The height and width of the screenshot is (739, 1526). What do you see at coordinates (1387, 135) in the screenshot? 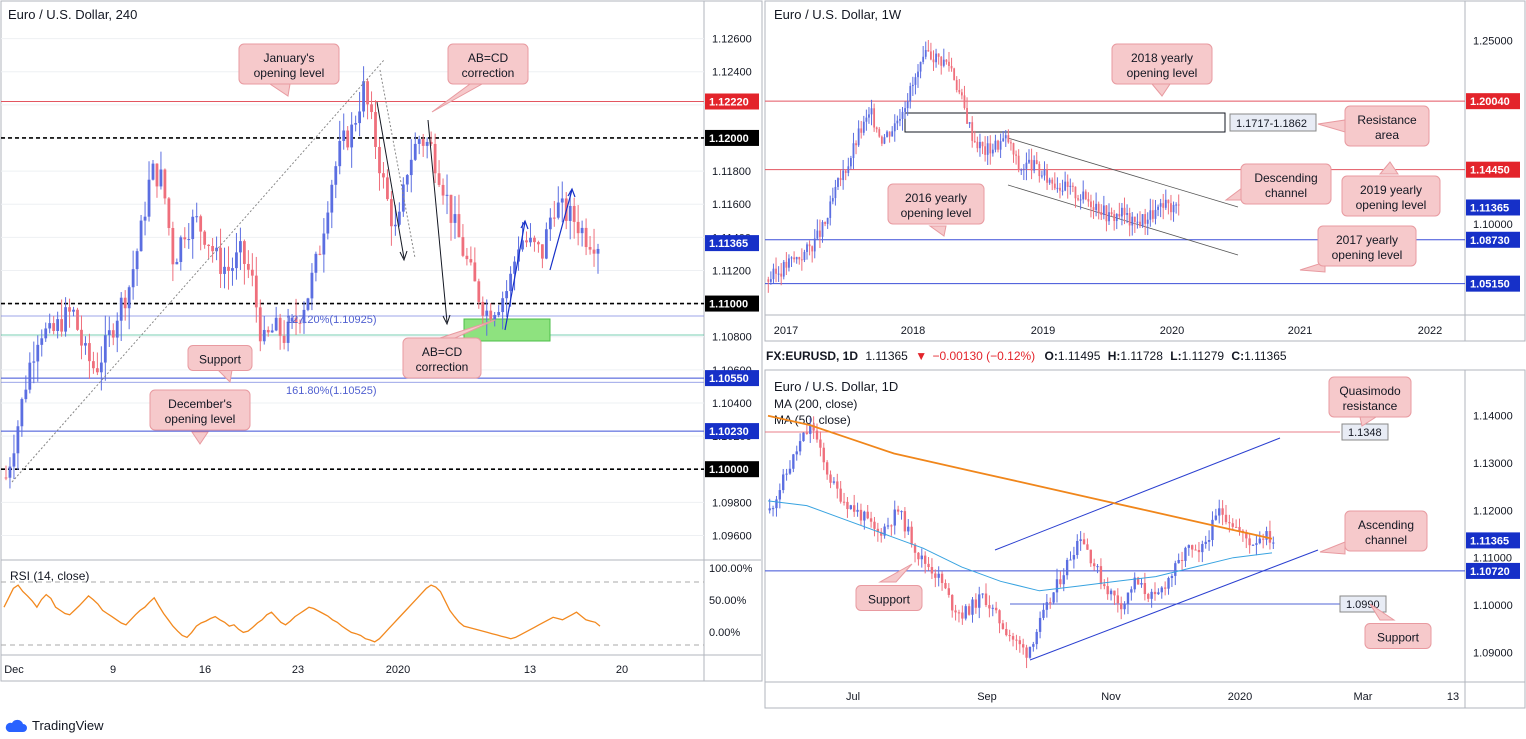
I see `w1-callout-resistance-text: area` at bounding box center [1387, 135].